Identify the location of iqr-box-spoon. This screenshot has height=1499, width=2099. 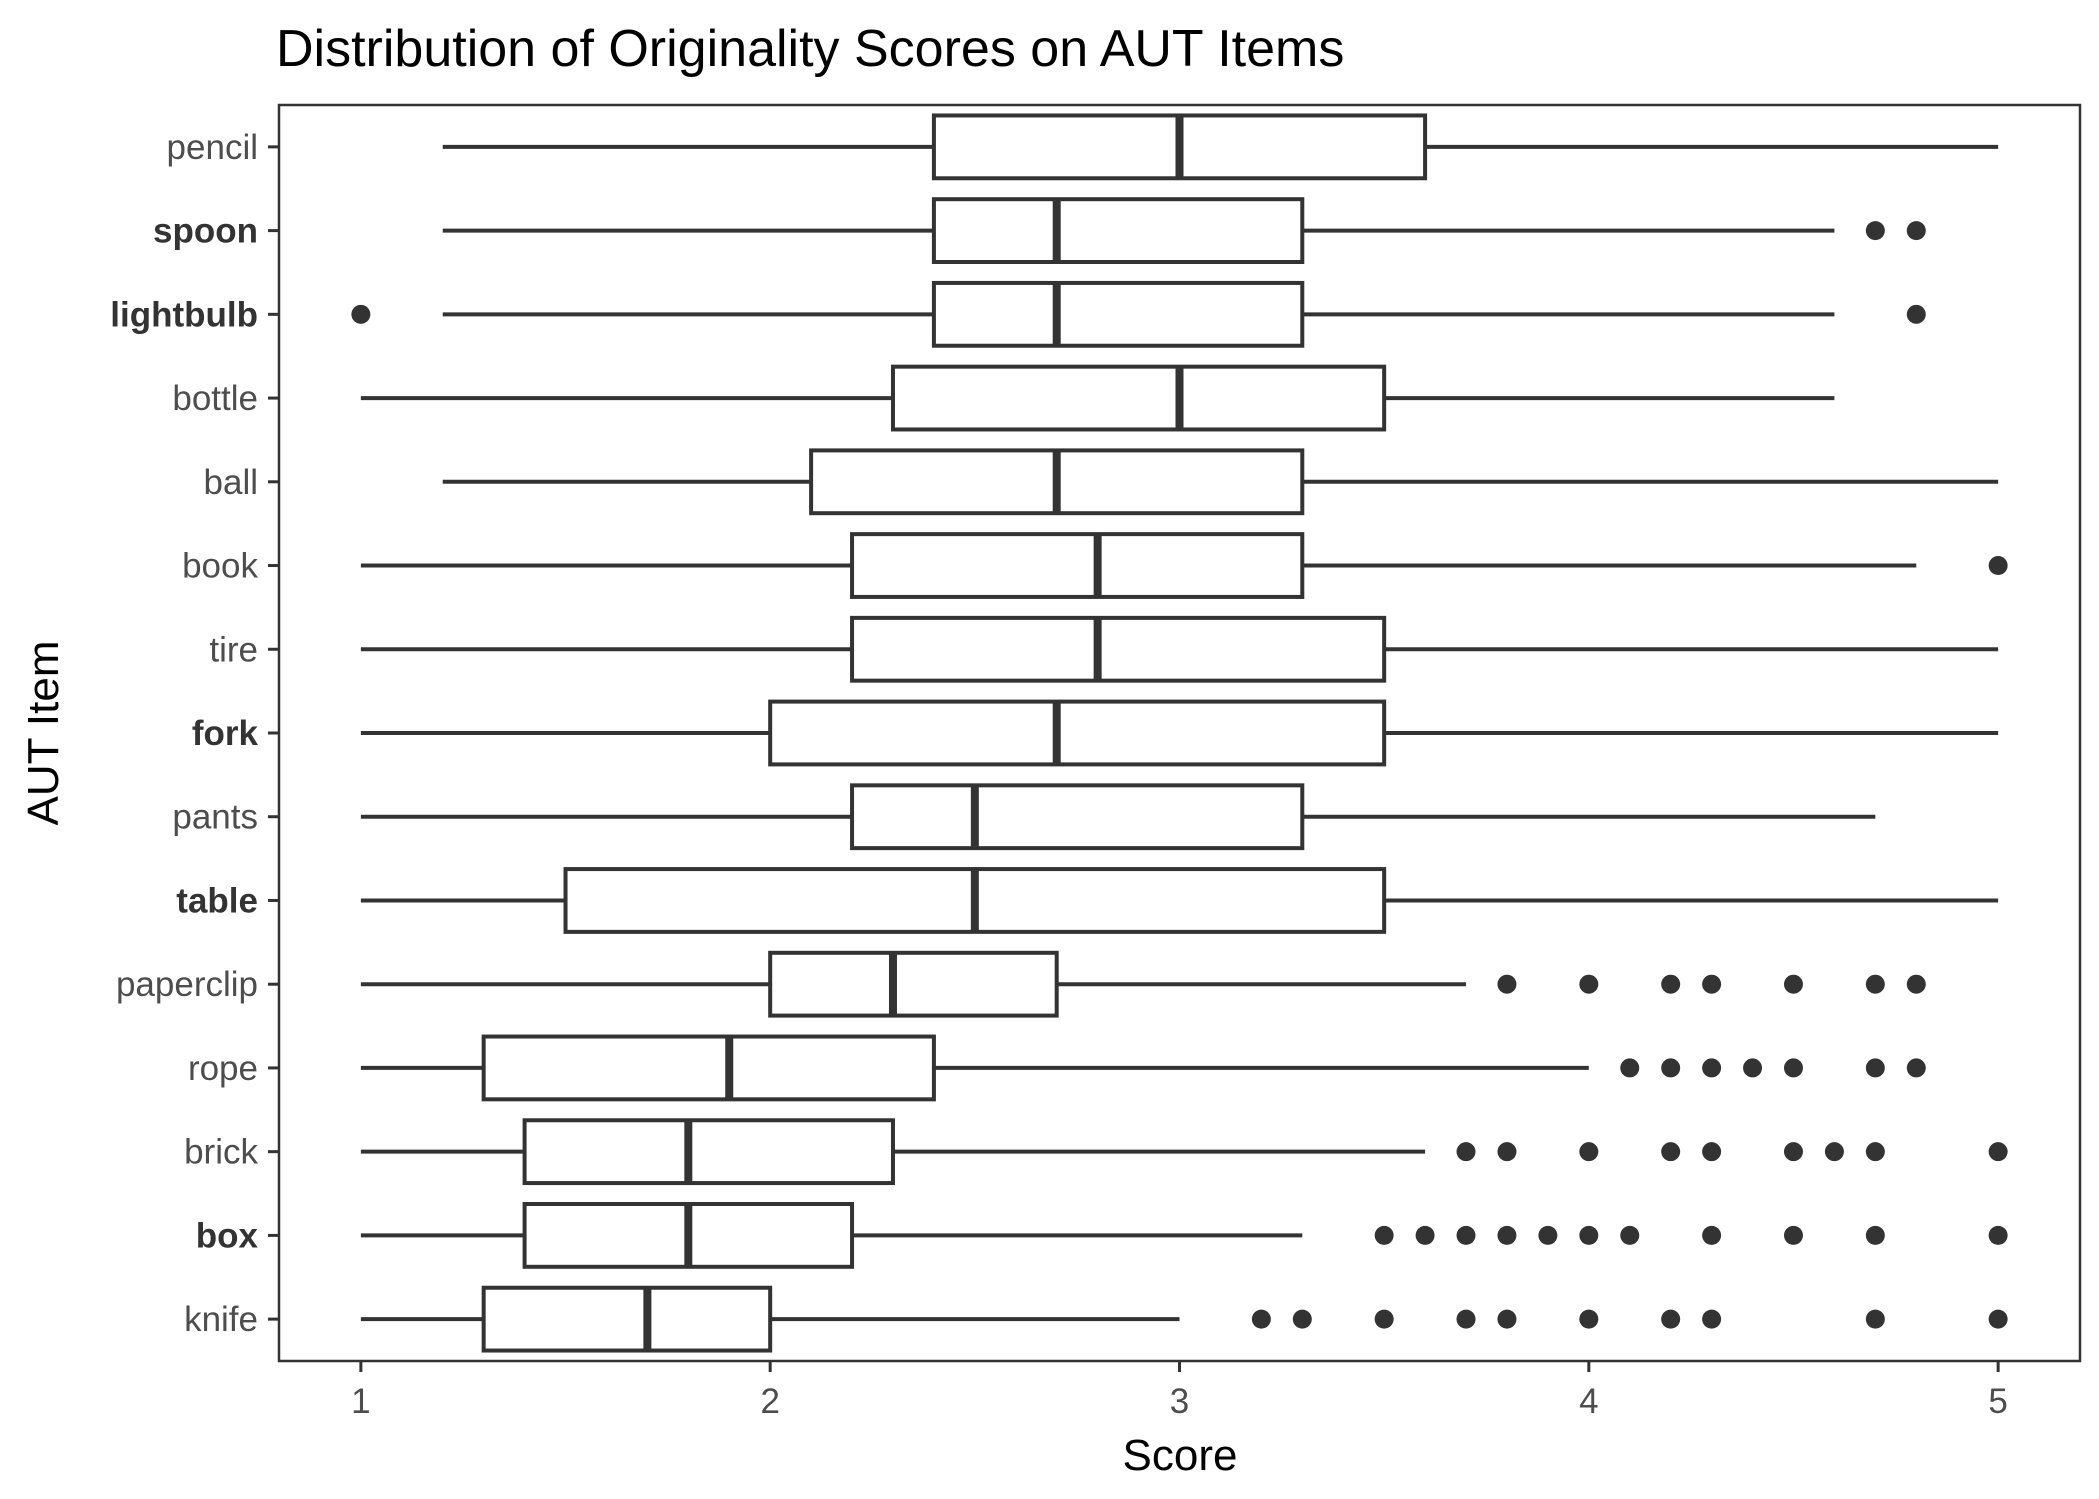
(1118, 230).